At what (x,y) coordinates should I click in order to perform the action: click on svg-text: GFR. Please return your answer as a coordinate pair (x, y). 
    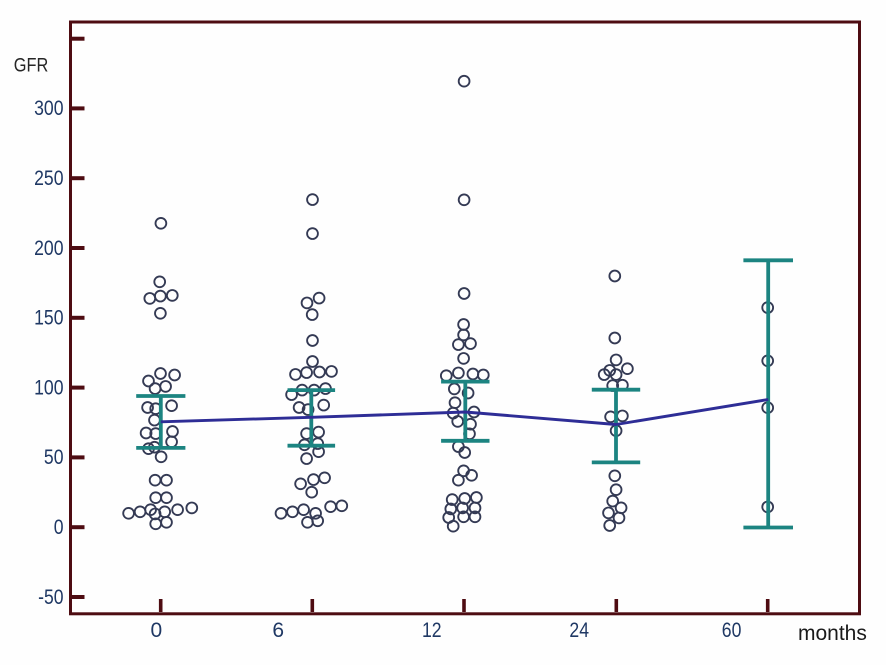
    Looking at the image, I should click on (31, 66).